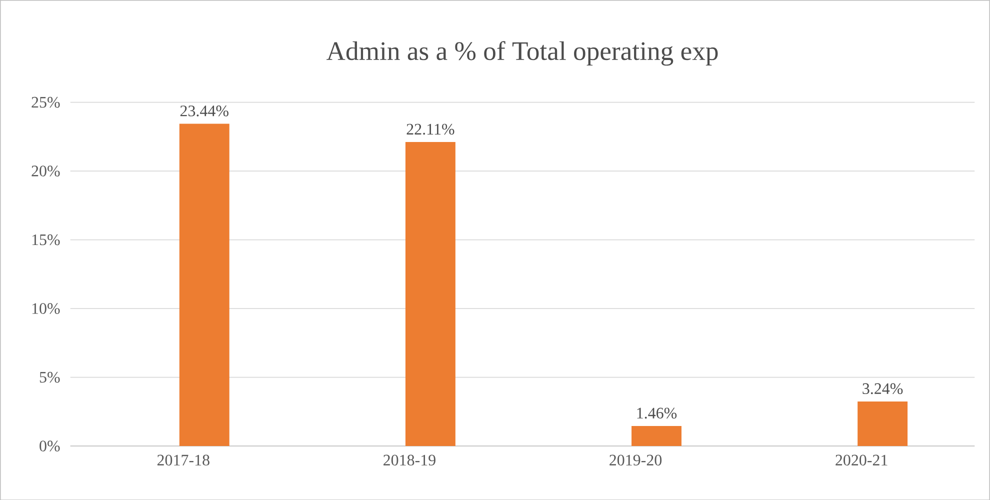  Describe the element at coordinates (657, 413) in the screenshot. I see `data-label: 1.46%` at that location.